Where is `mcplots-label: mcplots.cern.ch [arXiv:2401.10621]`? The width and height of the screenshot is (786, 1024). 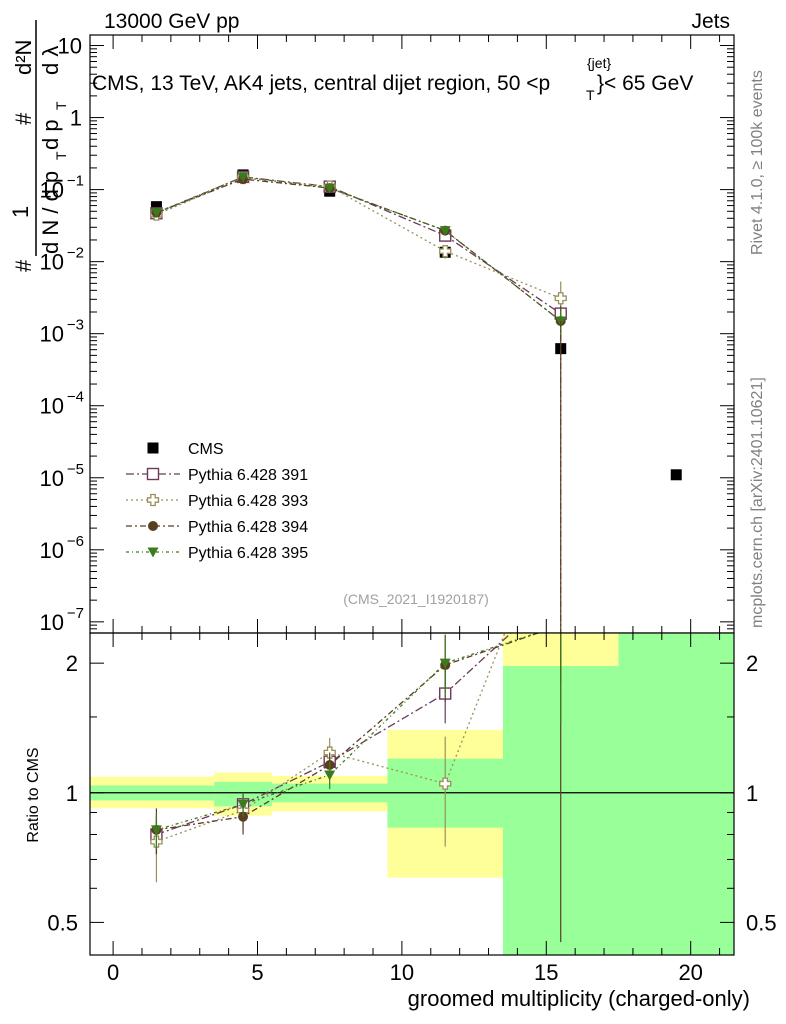 mcplots-label: mcplots.cern.ch [arXiv:2401.10621] is located at coordinates (757, 502).